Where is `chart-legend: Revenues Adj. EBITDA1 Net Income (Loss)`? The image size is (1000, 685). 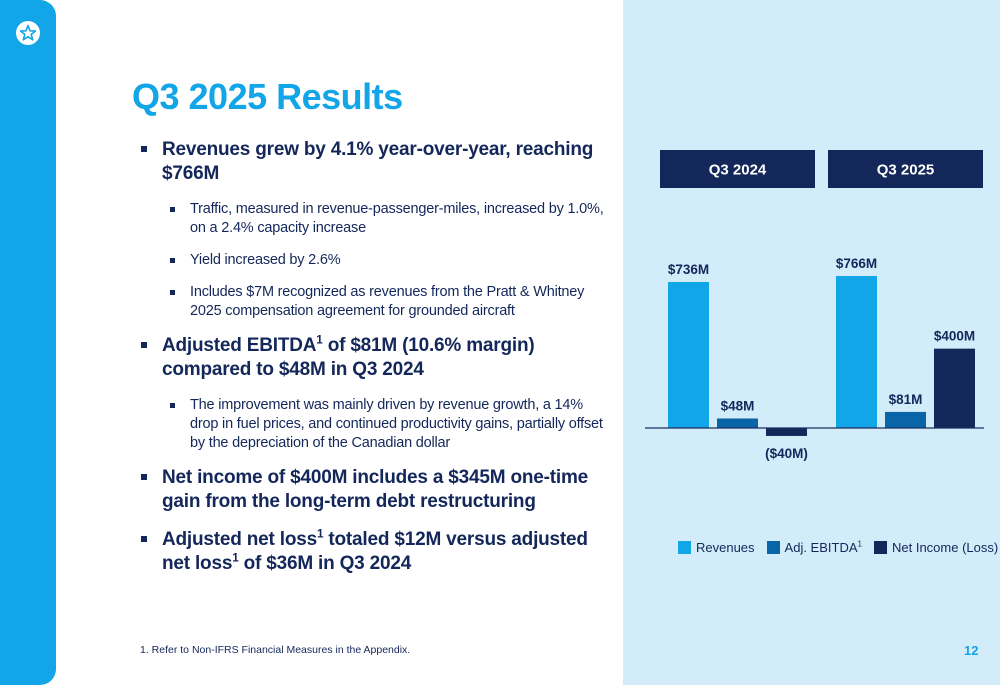 chart-legend: Revenues Adj. EBITDA1 Net Income (Loss) is located at coordinates (838, 547).